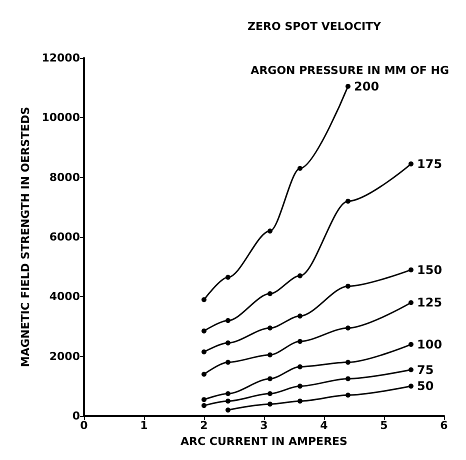 The width and height of the screenshot is (466, 460). I want to click on x-tick-label: 2, so click(204, 425).